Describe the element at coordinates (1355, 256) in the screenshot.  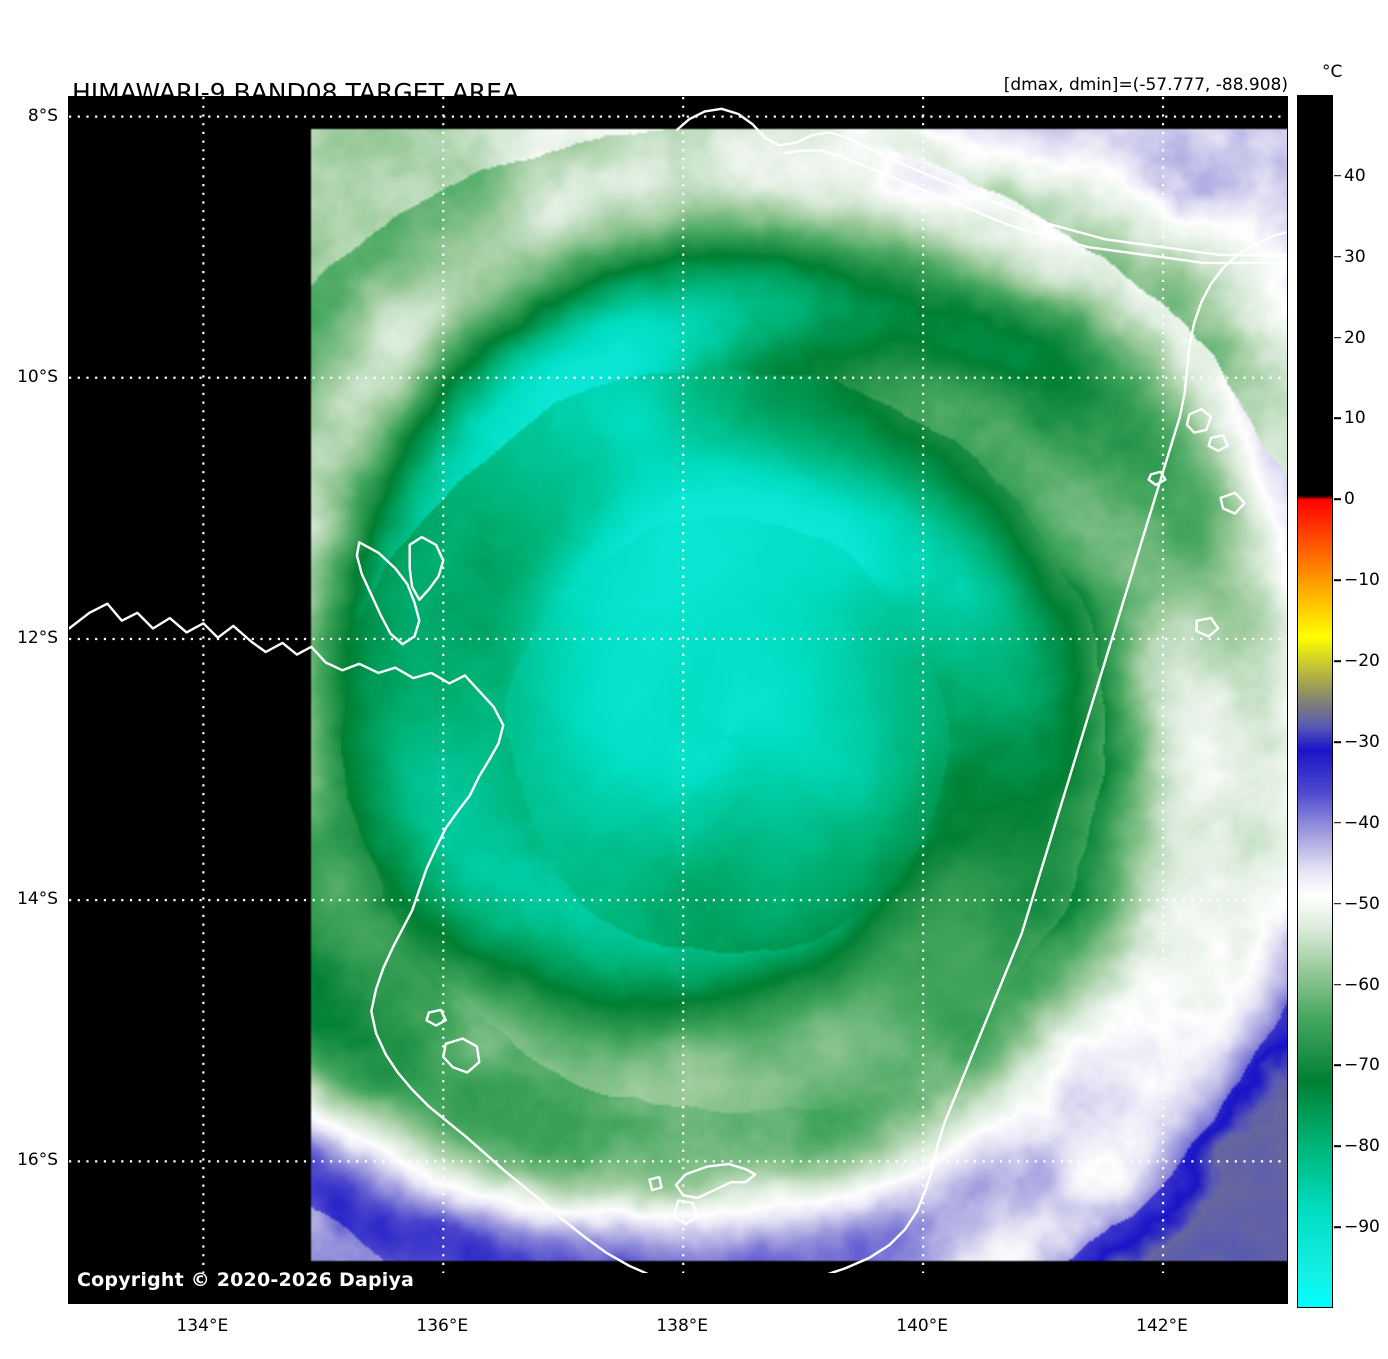
I see `colorbar-tick-label: 30` at that location.